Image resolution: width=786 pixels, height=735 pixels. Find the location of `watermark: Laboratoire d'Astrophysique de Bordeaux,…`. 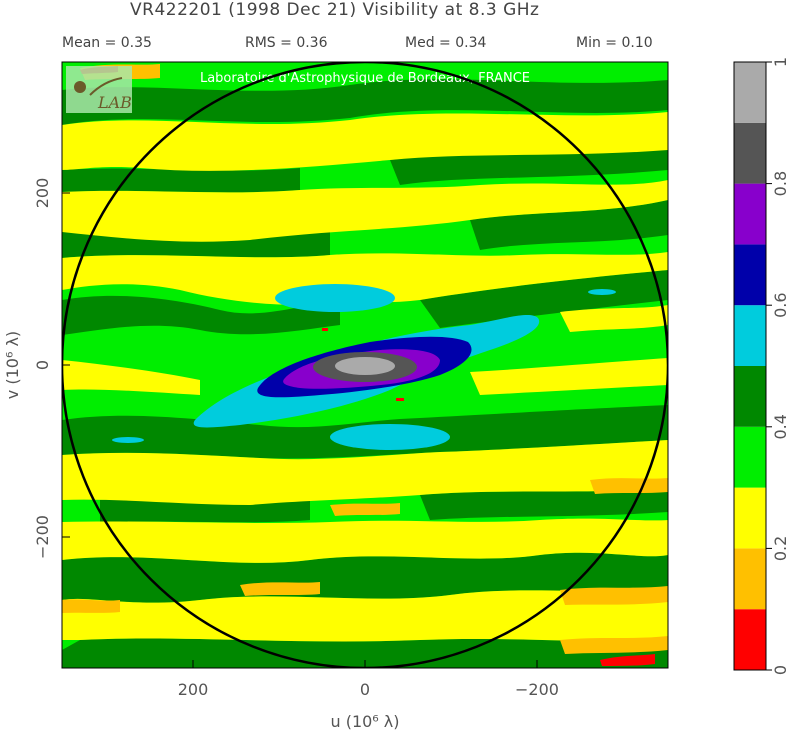

watermark: Laboratoire d'Astrophysique de Bordeaux,… is located at coordinates (365, 78).